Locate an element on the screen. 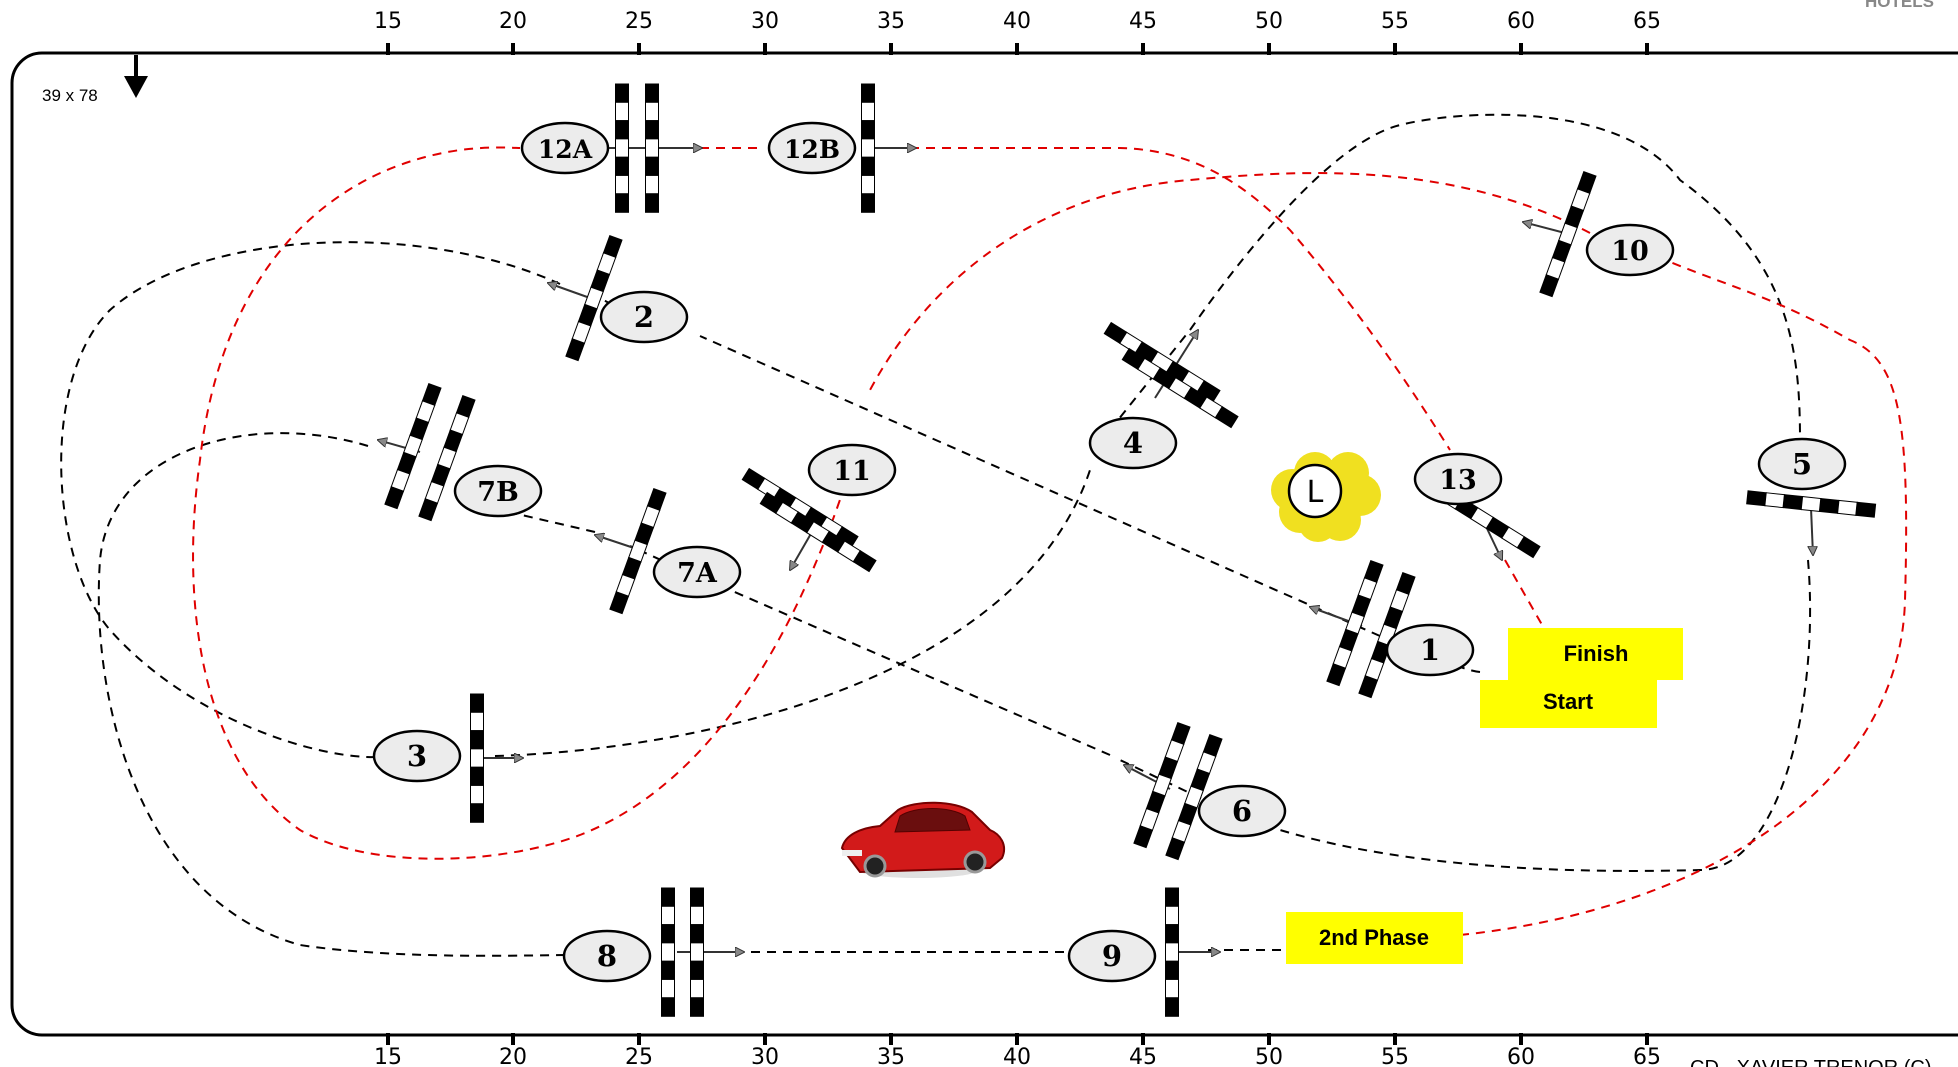  obstacle-6: 6 is located at coordinates (1205, 791).